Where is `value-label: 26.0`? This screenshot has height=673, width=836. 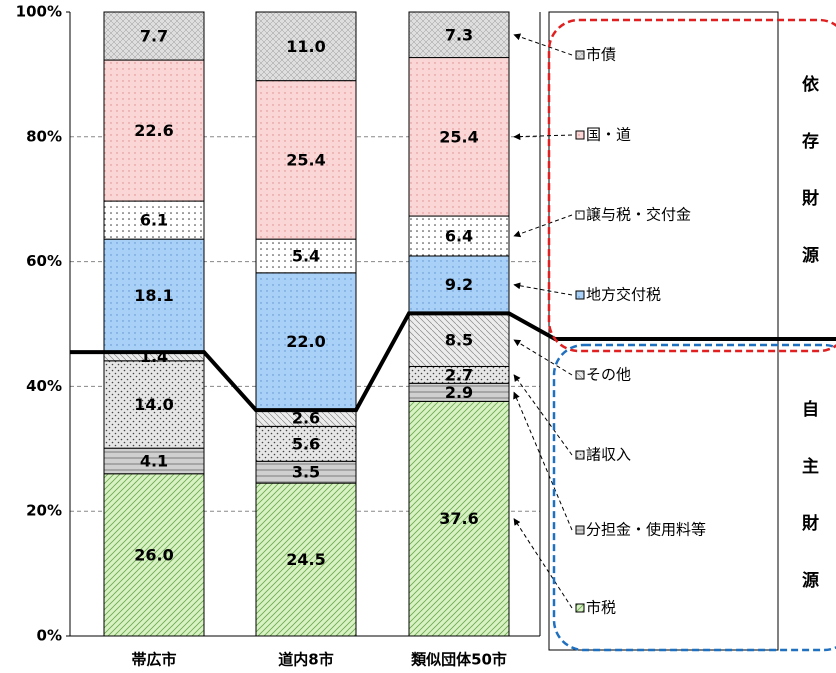
value-label: 26.0 is located at coordinates (153, 554).